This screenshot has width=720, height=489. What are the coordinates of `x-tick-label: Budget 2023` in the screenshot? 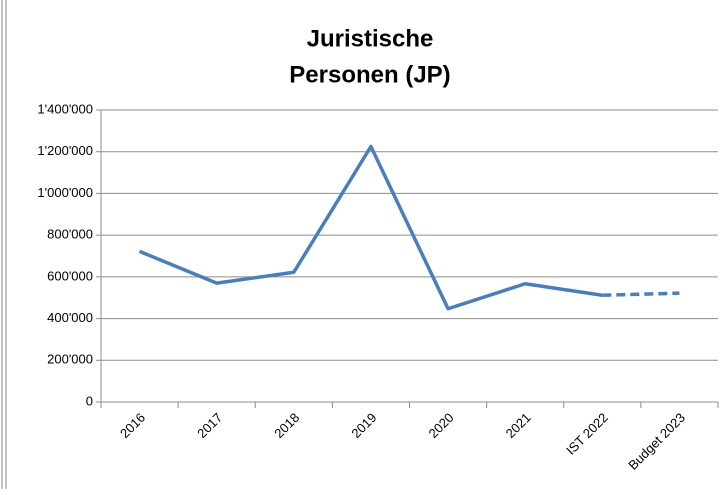 It's located at (656, 441).